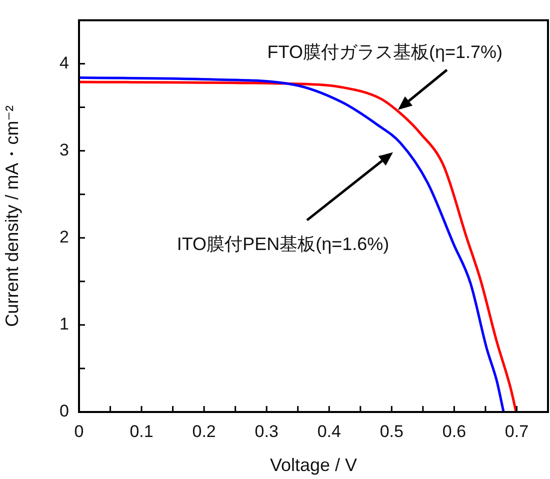  Describe the element at coordinates (283, 244) in the screenshot. I see `annotation: ITO膜付PEN基板(η=1.6%)` at that location.